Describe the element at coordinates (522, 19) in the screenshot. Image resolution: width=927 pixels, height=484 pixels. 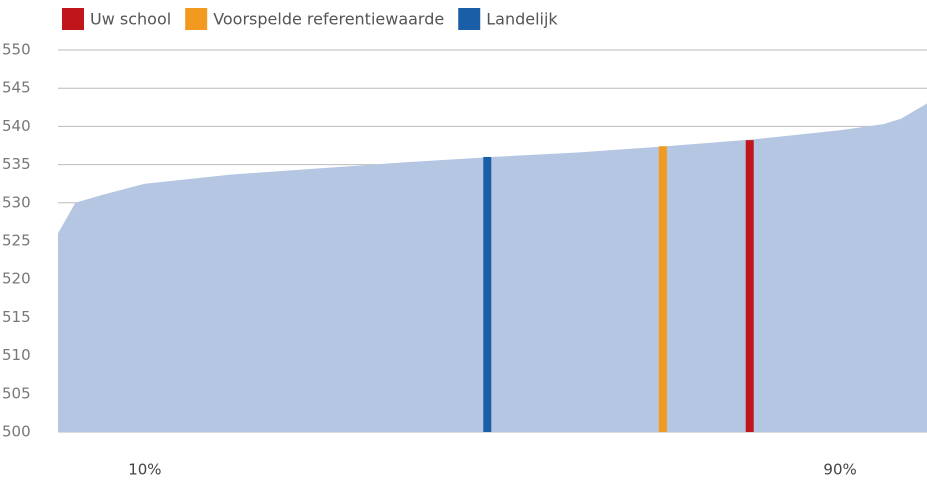
I see `legend-label: Landelijk` at that location.